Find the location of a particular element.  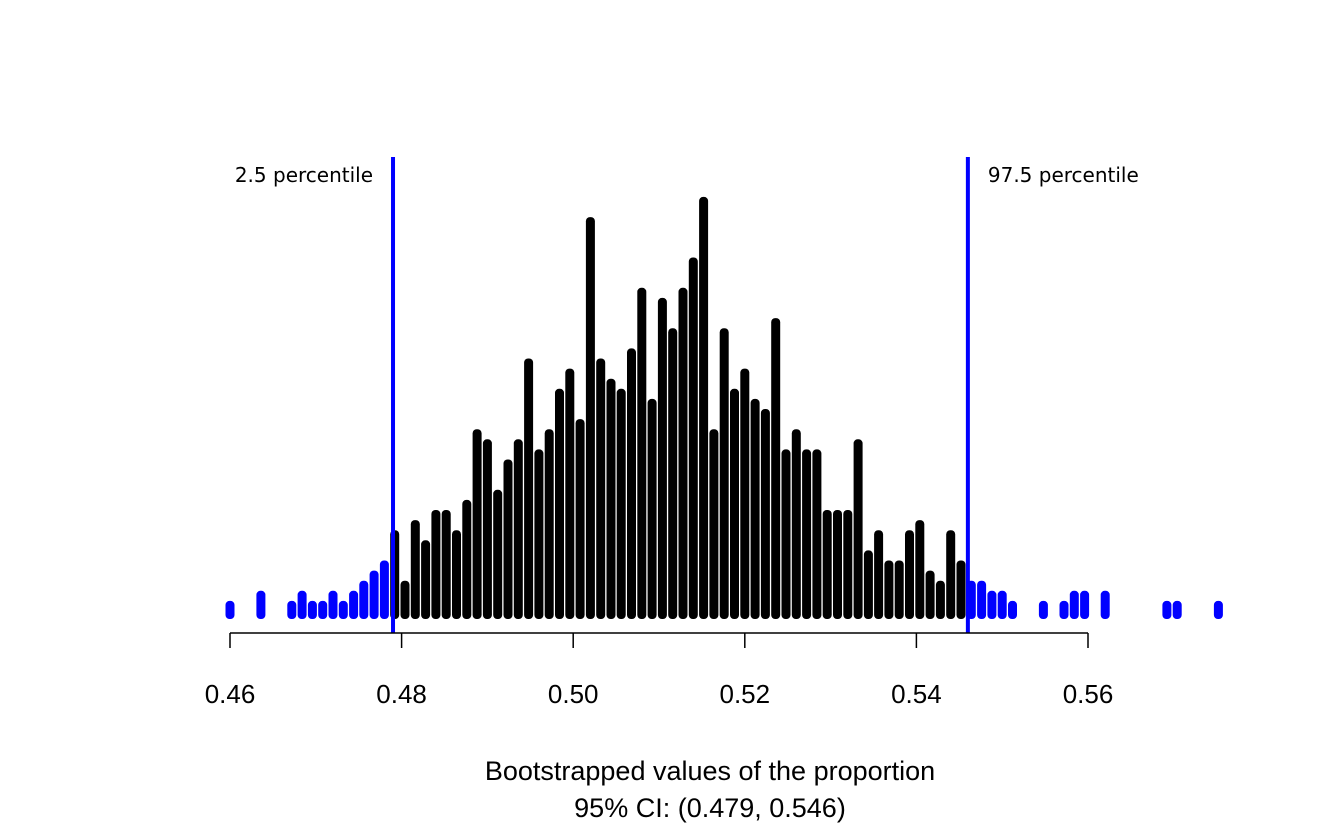

x-tick-label: 0.46 is located at coordinates (230, 694).